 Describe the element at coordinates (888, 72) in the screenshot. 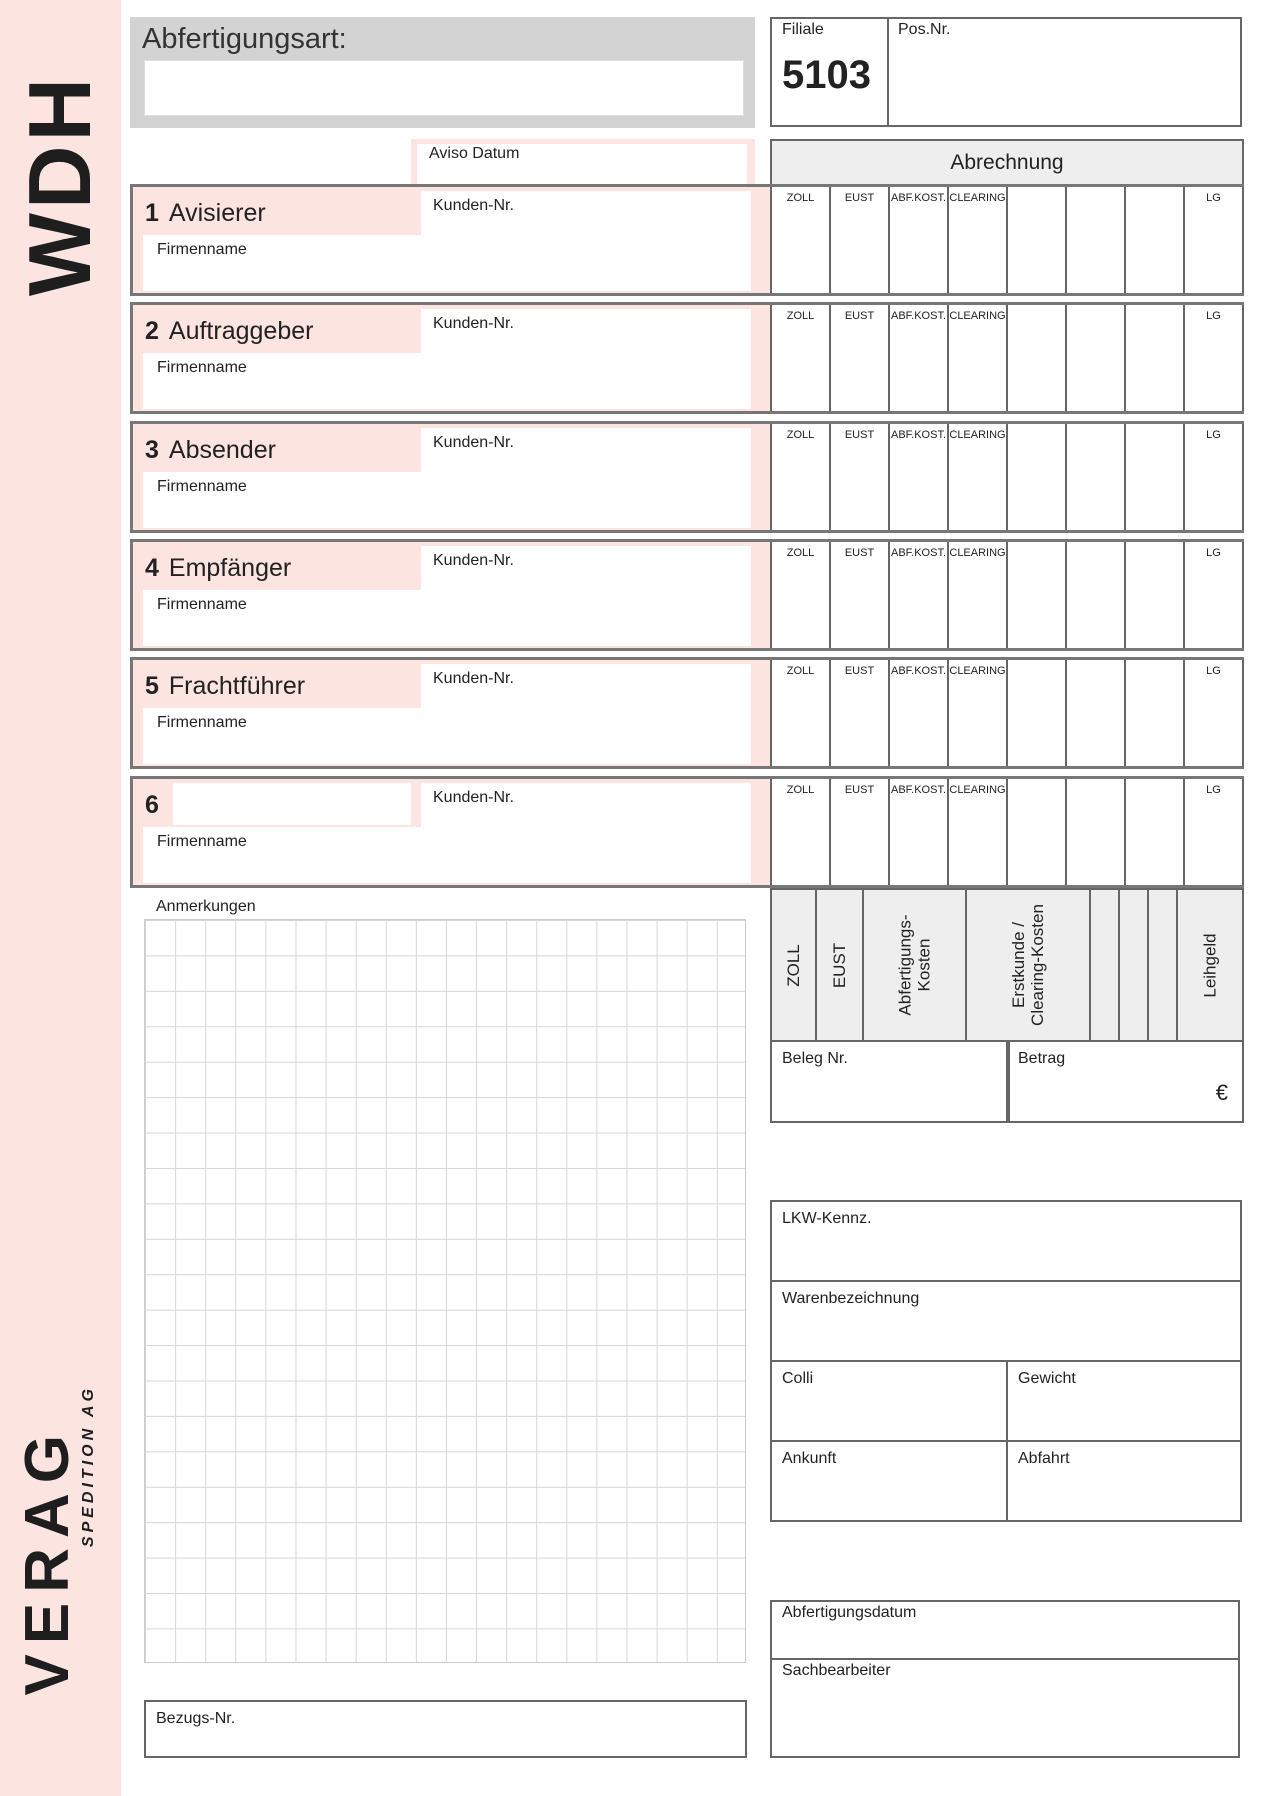

I see `filiale-divider` at that location.